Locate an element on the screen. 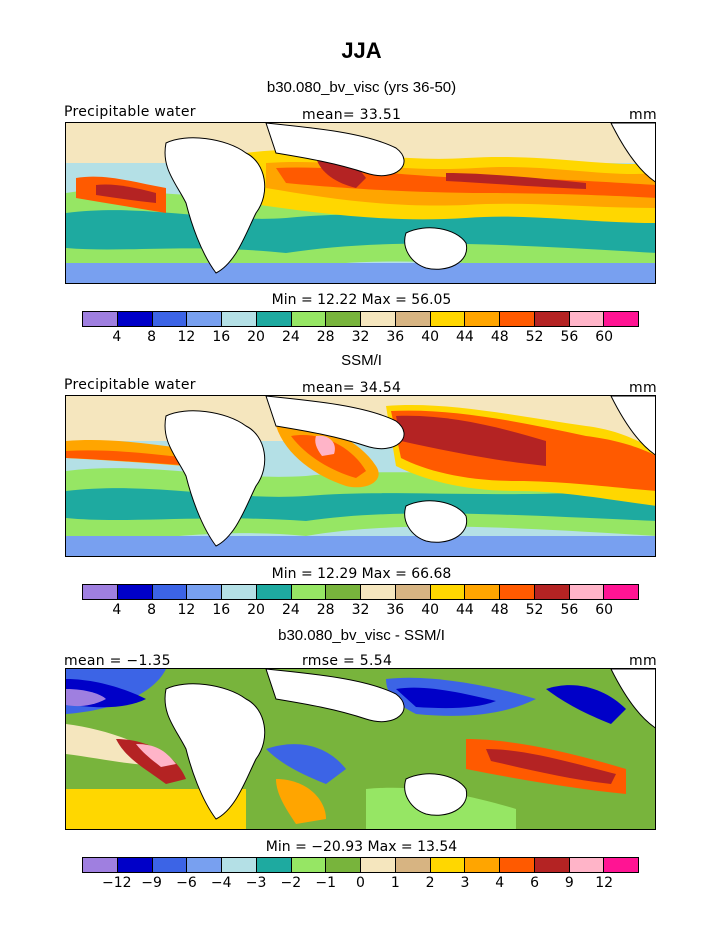 The height and width of the screenshot is (935, 723). colorbar-tick-label: −4 is located at coordinates (221, 883).